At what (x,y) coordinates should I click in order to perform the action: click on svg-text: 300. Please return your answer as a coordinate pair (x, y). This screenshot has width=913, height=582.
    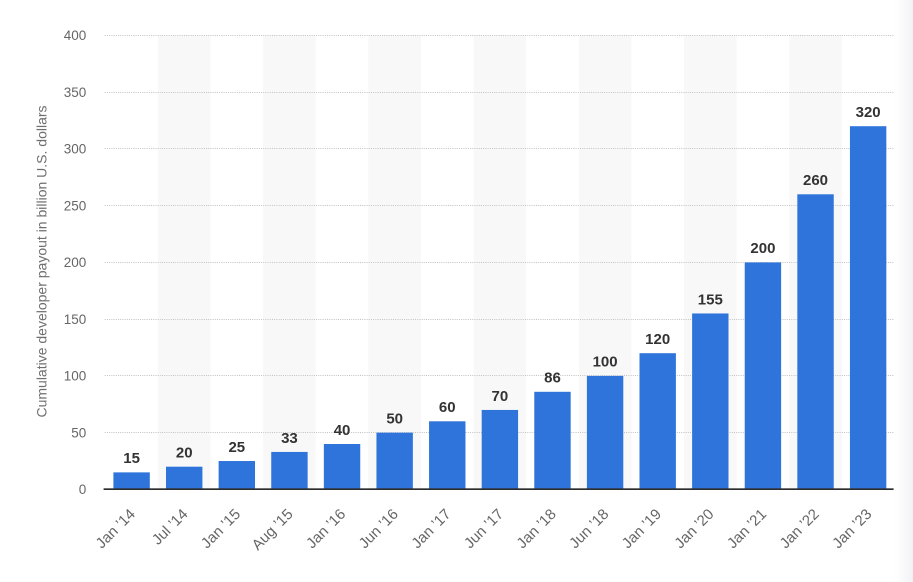
    Looking at the image, I should click on (75, 149).